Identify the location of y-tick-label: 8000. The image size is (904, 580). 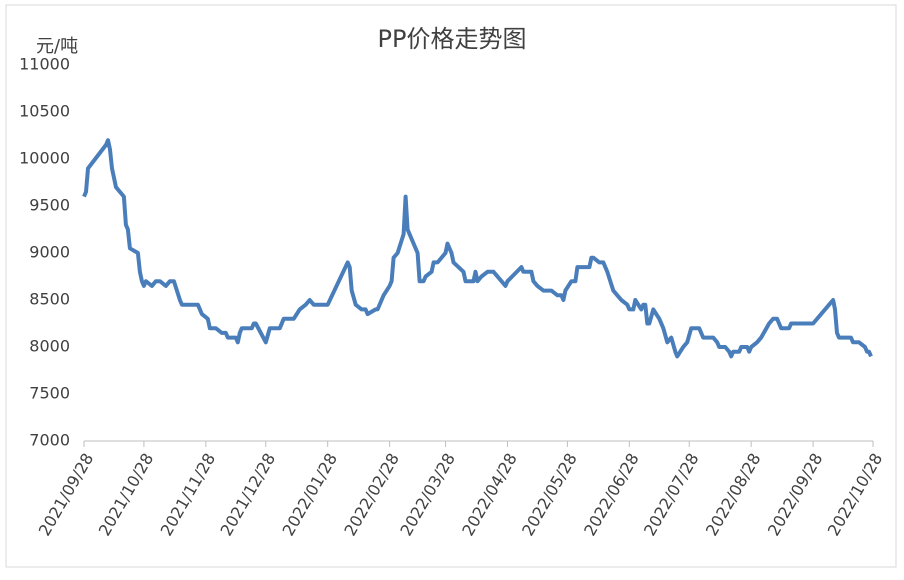
(49, 346).